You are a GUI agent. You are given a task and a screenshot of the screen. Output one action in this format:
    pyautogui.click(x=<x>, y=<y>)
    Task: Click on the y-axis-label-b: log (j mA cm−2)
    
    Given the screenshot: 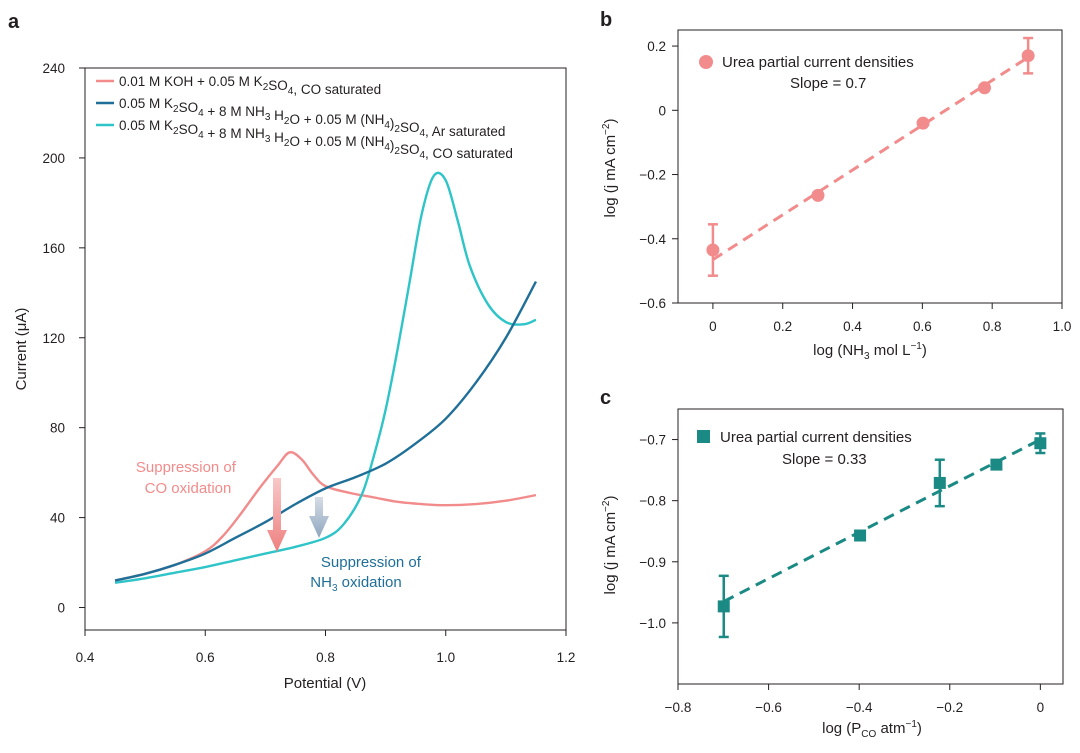 What is the action you would take?
    pyautogui.click(x=610, y=168)
    